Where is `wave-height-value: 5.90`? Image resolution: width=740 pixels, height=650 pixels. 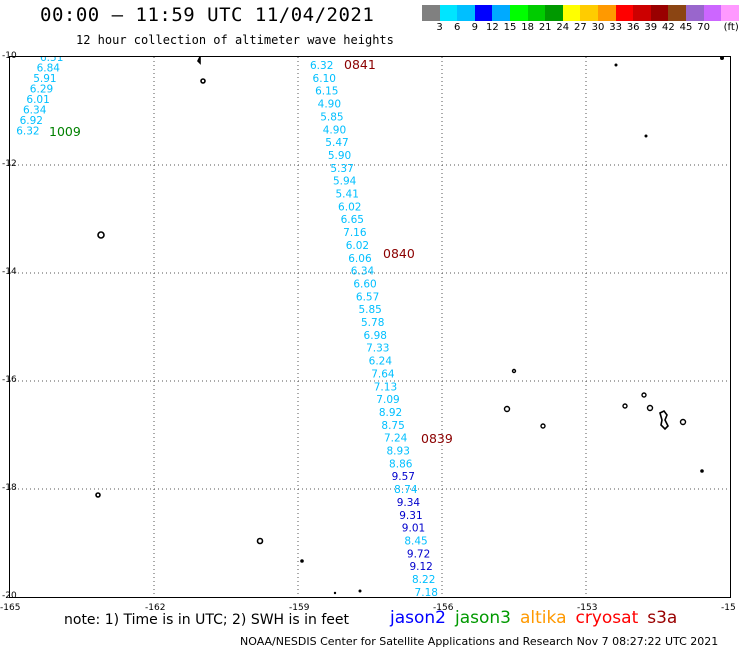
wave-height-value: 5.90 is located at coordinates (339, 156).